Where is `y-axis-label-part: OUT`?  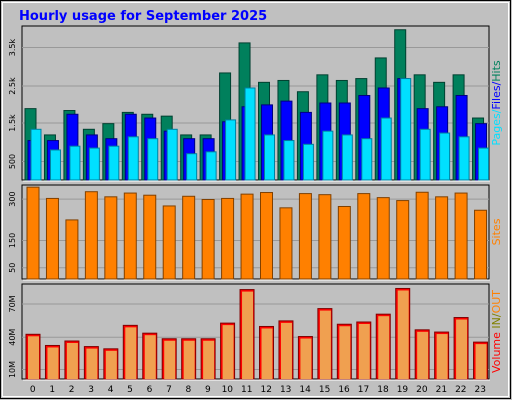 y-axis-label-part: OUT is located at coordinates (496, 302).